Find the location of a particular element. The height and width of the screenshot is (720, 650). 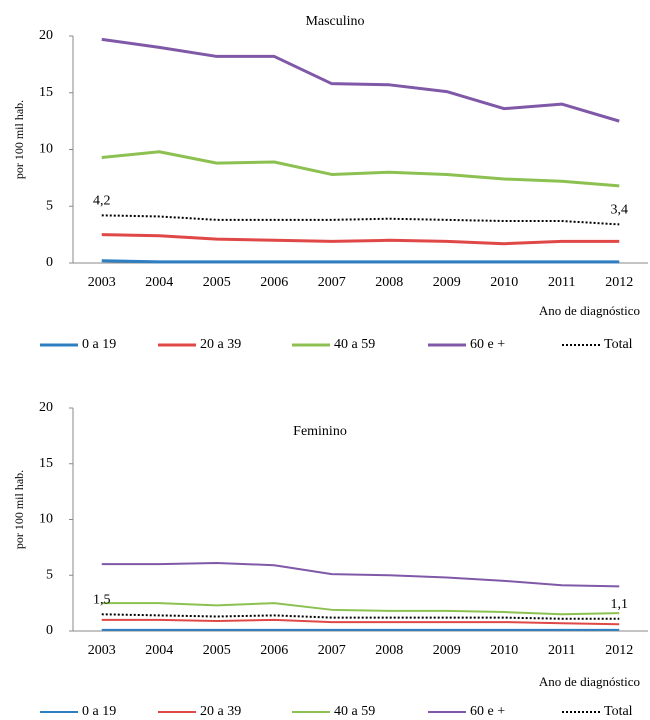

data-label: 1,5 is located at coordinates (102, 599).